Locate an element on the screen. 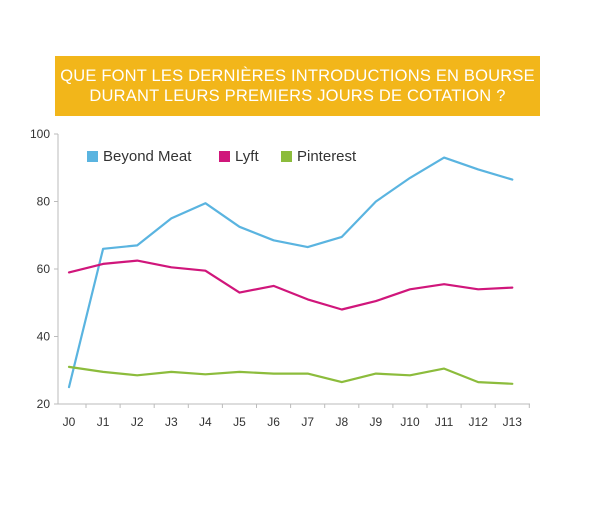 This screenshot has width=600, height=510. y-tick-label: 20 is located at coordinates (44, 404).